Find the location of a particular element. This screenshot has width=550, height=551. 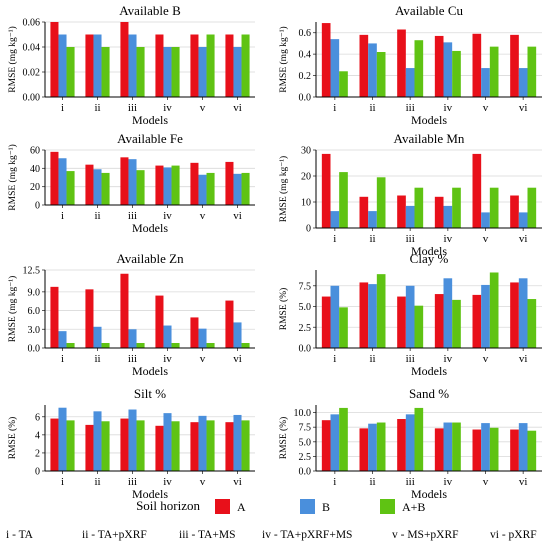

model-key-item: v - MS+pXRF is located at coordinates (425, 535).